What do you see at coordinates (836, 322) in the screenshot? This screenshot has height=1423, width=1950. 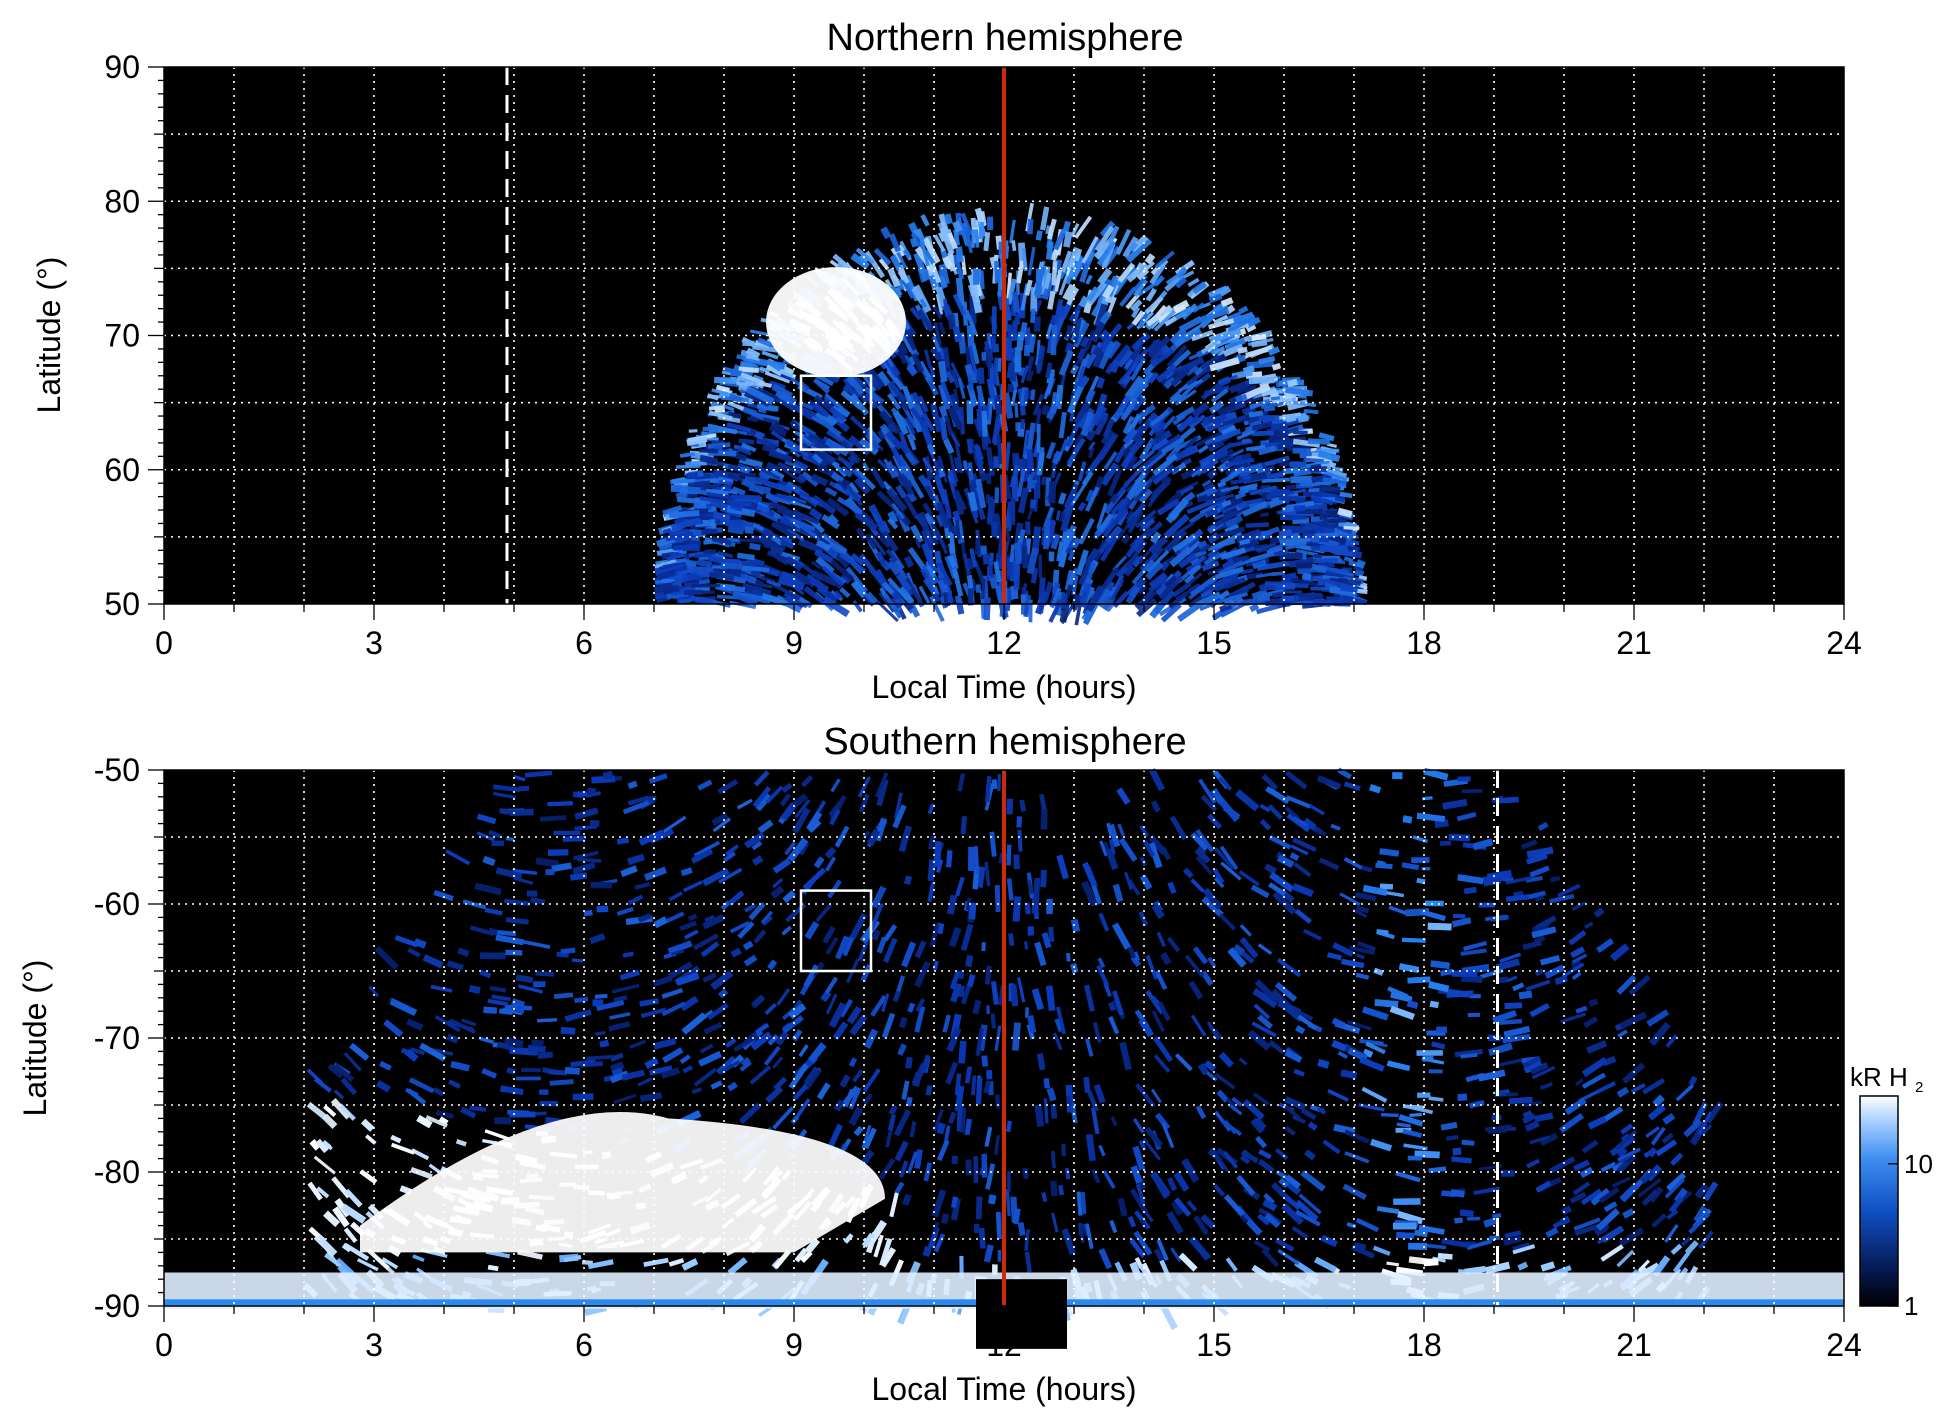 I see `bright-auroral-patch` at bounding box center [836, 322].